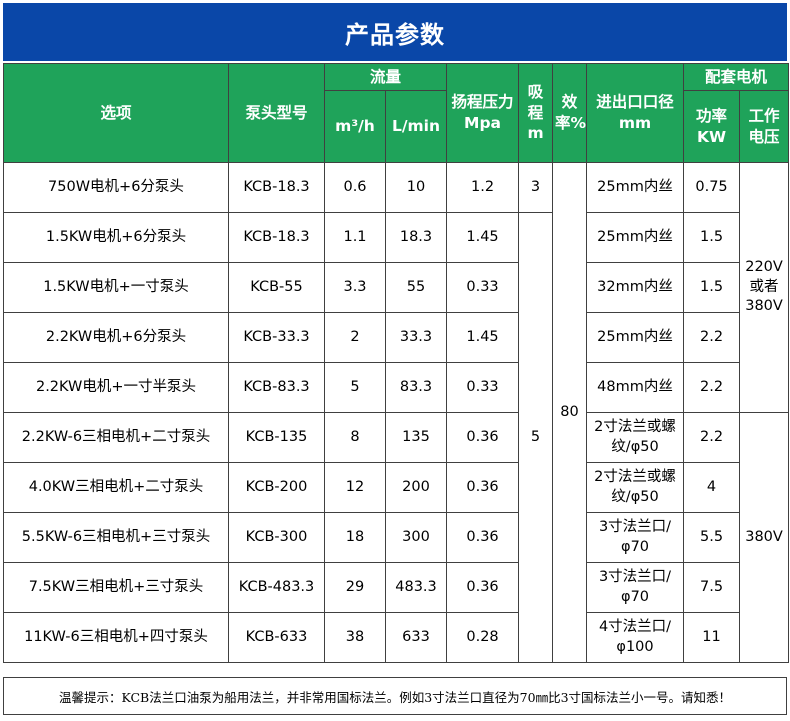 The width and height of the screenshot is (790, 721). Describe the element at coordinates (116, 537) in the screenshot. I see `cell-option: 5.5KW-6三相电机+三寸泵头` at that location.